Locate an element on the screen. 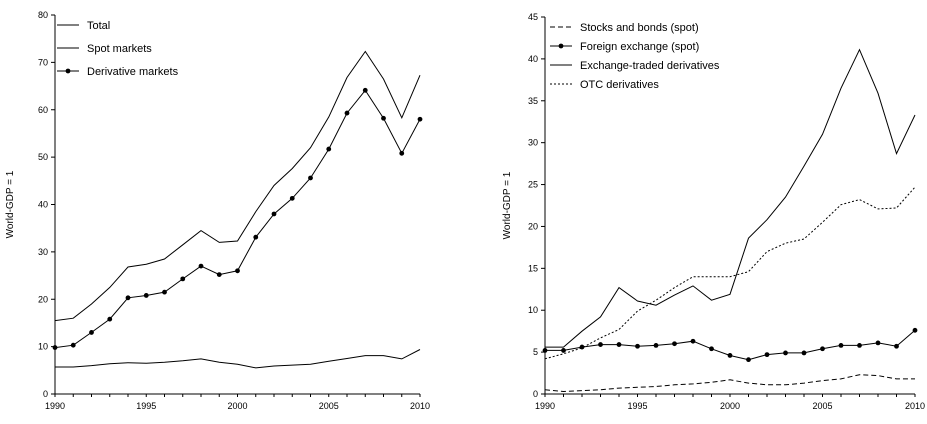  y-tick-label: 60 is located at coordinates (43, 110).